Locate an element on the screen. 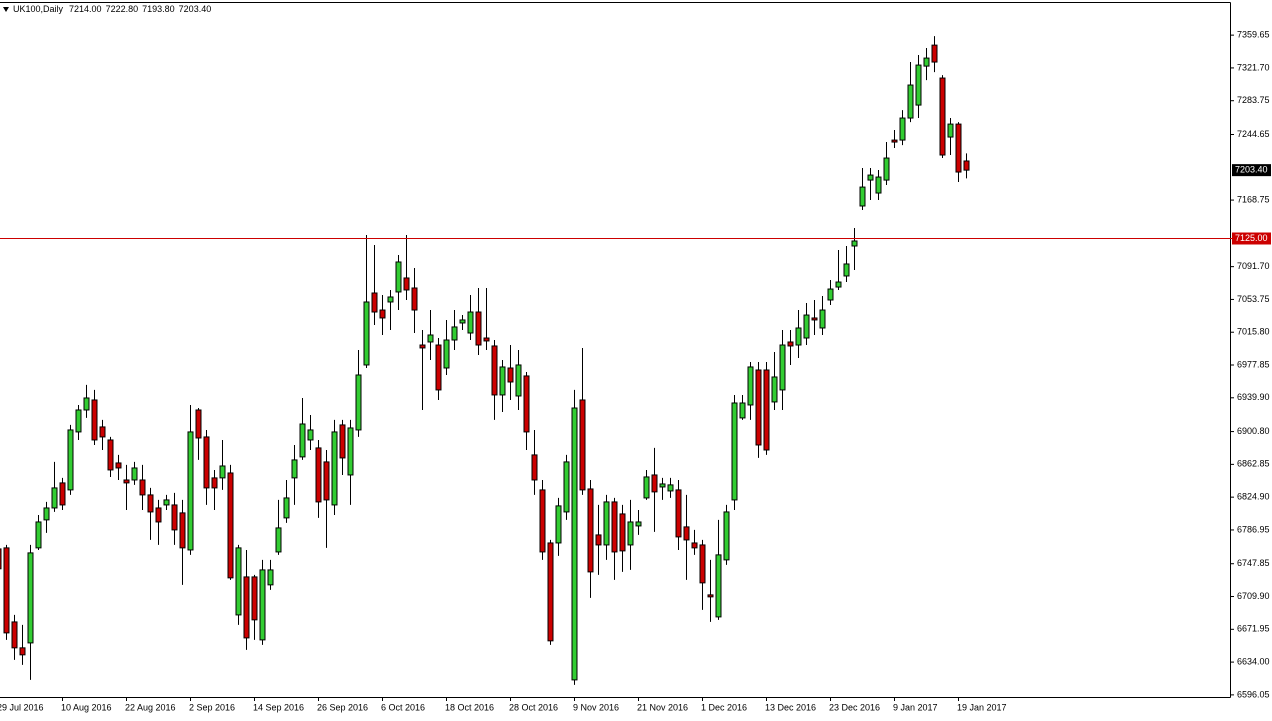  y-tick-label: 6862.85 is located at coordinates (1253, 464).